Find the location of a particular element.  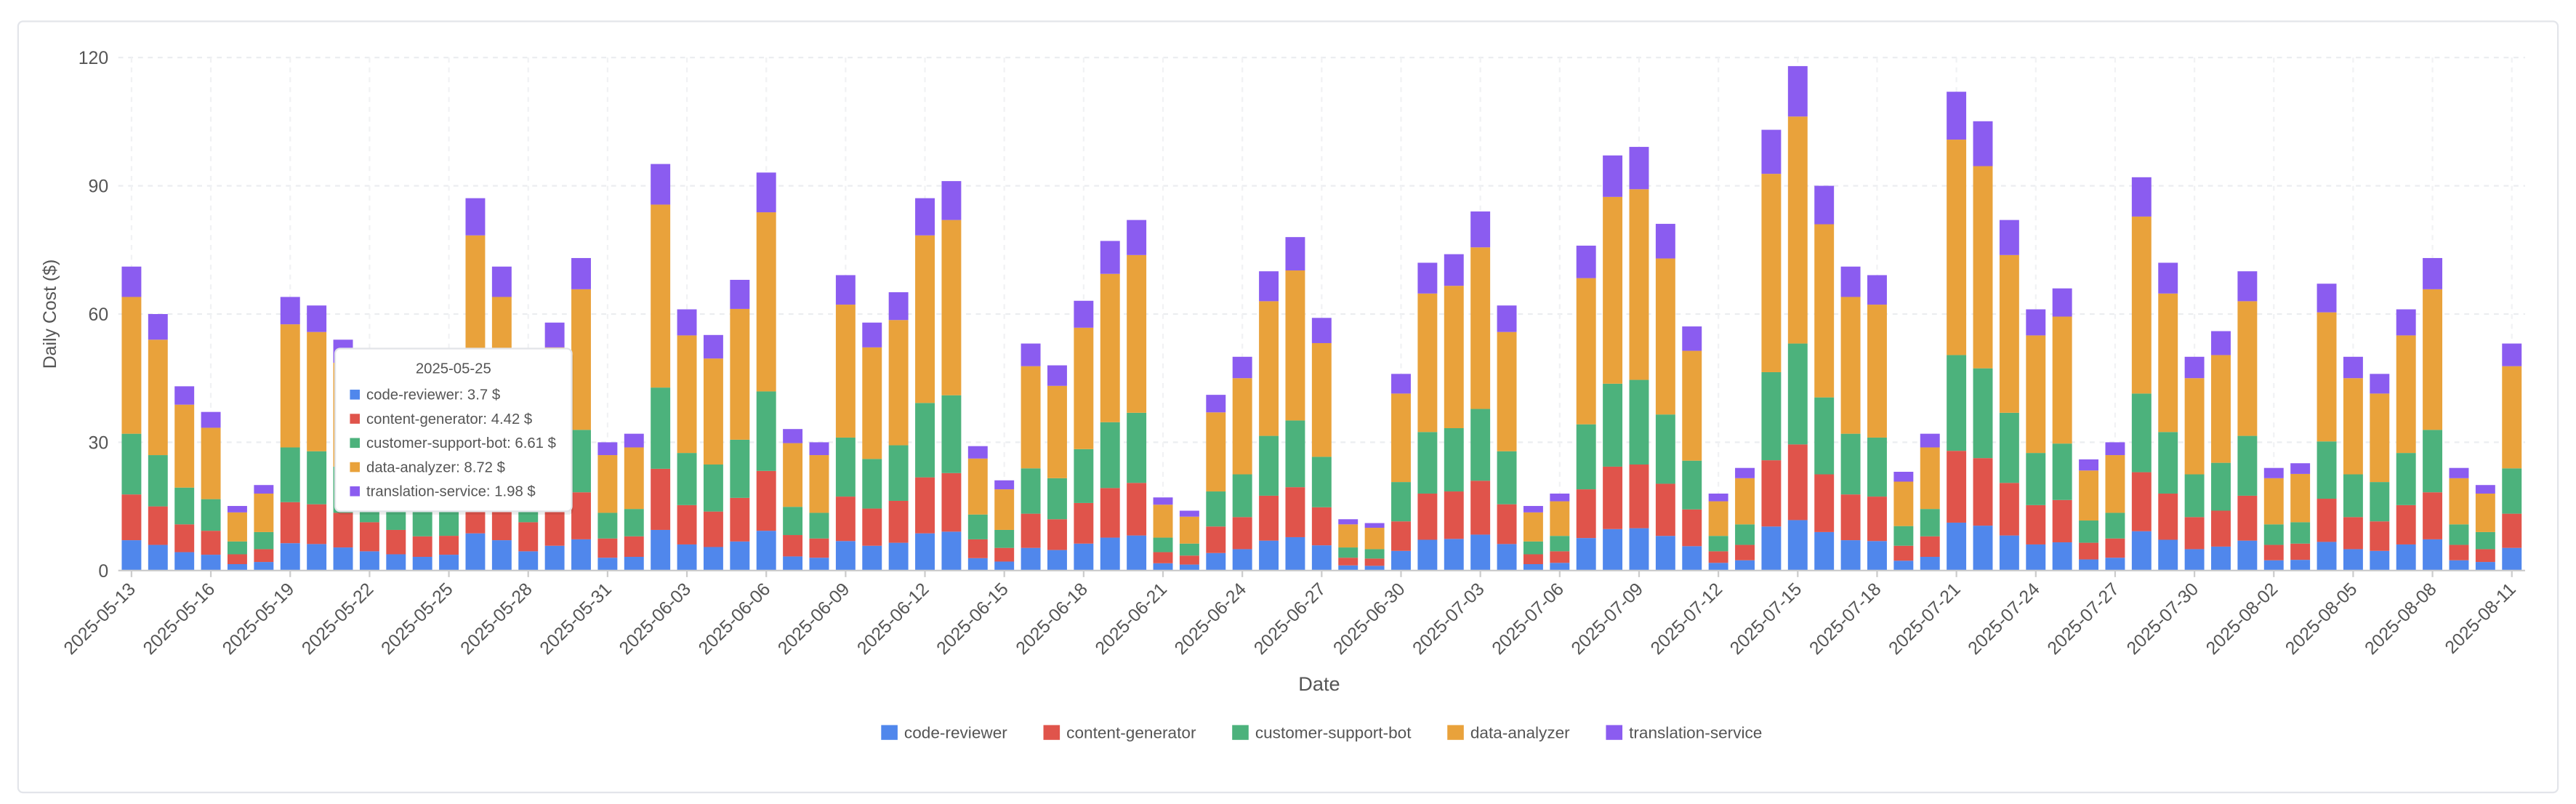

legend-label: translation-service is located at coordinates (1695, 733).